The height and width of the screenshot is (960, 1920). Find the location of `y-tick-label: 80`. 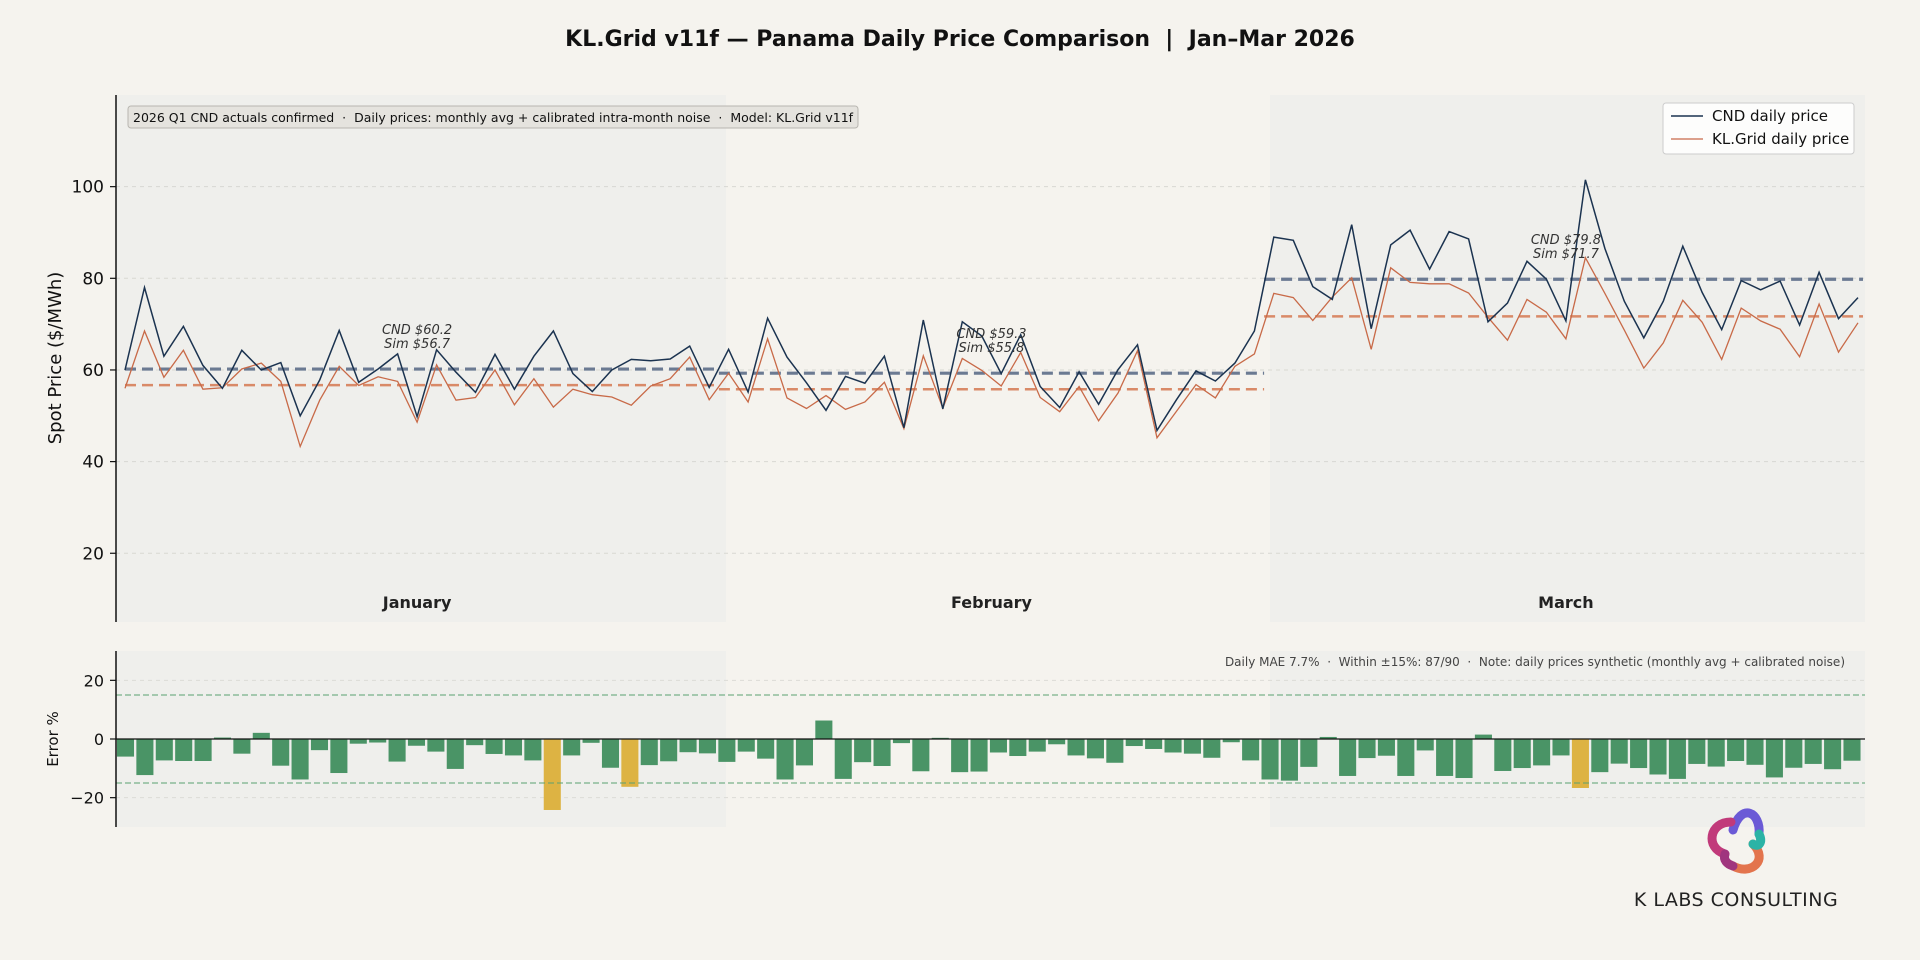

y-tick-label: 80 is located at coordinates (93, 279).